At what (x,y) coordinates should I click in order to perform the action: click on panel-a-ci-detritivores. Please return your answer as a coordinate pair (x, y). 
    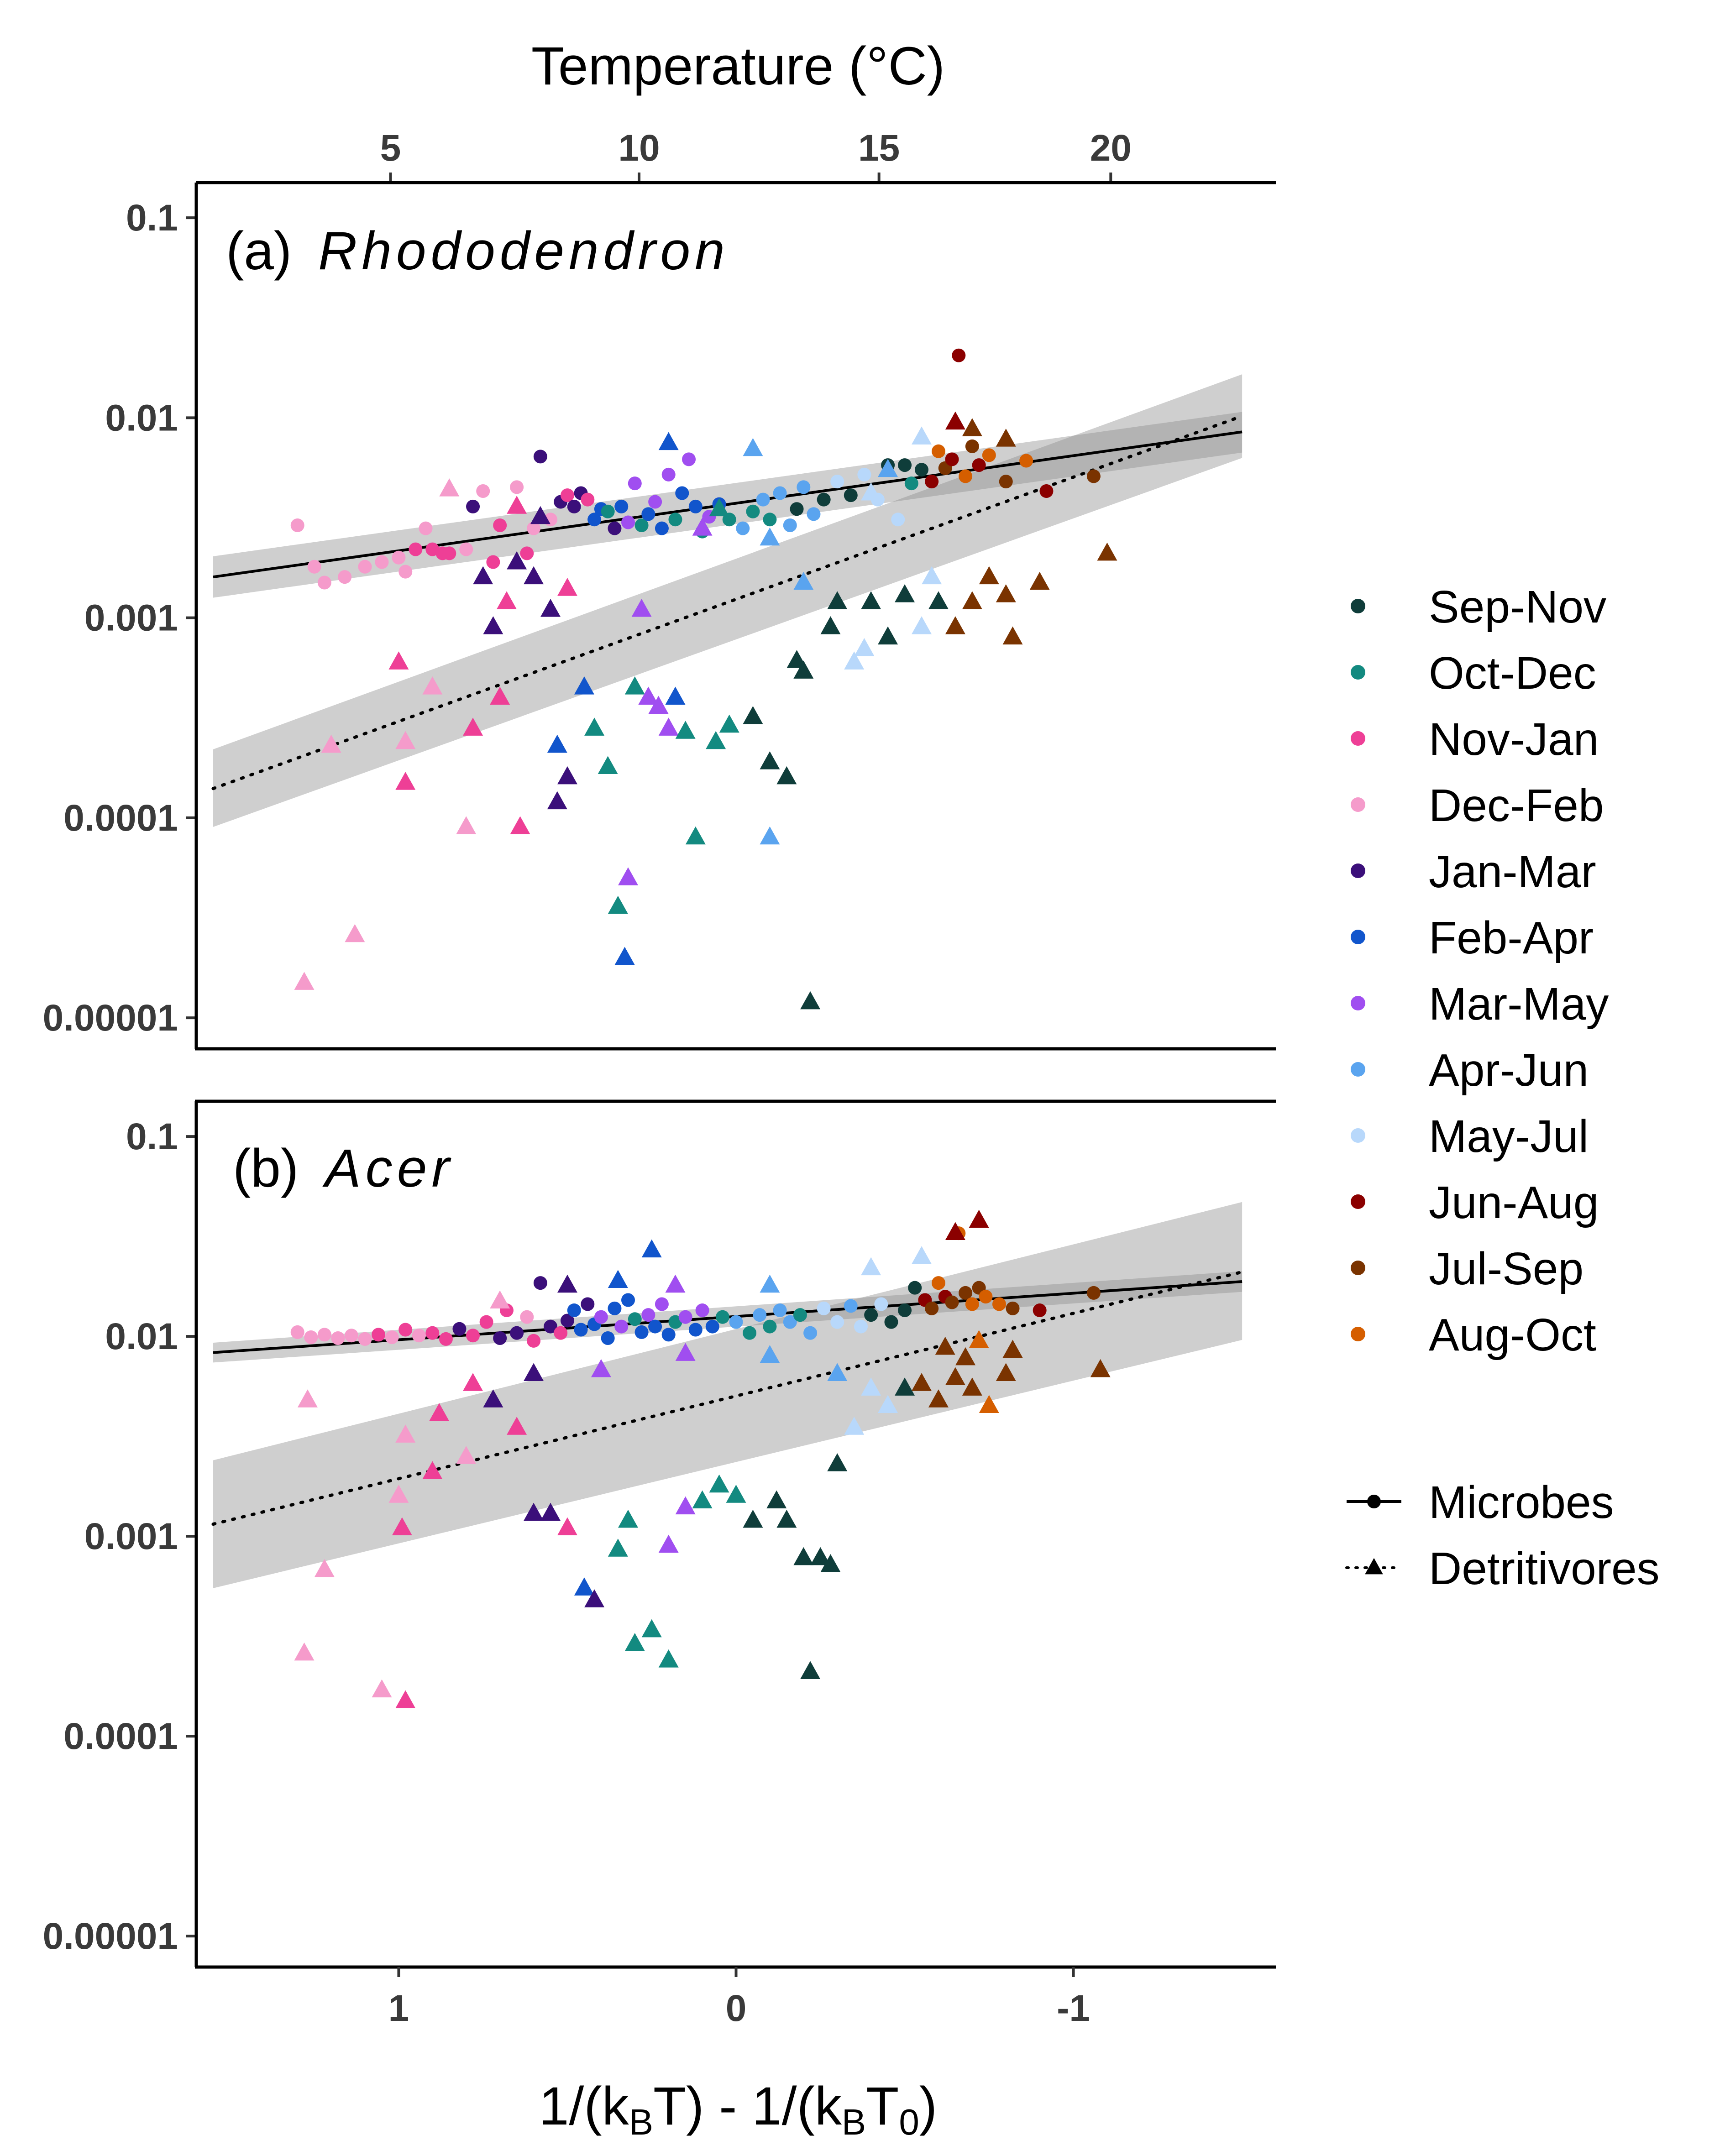
    Looking at the image, I should click on (728, 600).